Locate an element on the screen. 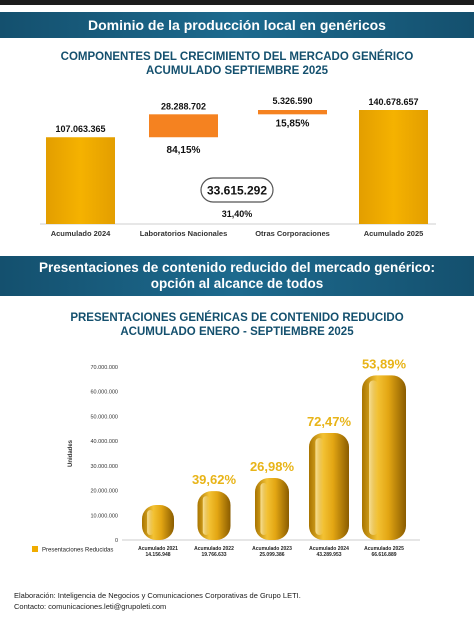 Image resolution: width=474 pixels, height=618 pixels. waterfall-share-label: 15,85% is located at coordinates (293, 123).